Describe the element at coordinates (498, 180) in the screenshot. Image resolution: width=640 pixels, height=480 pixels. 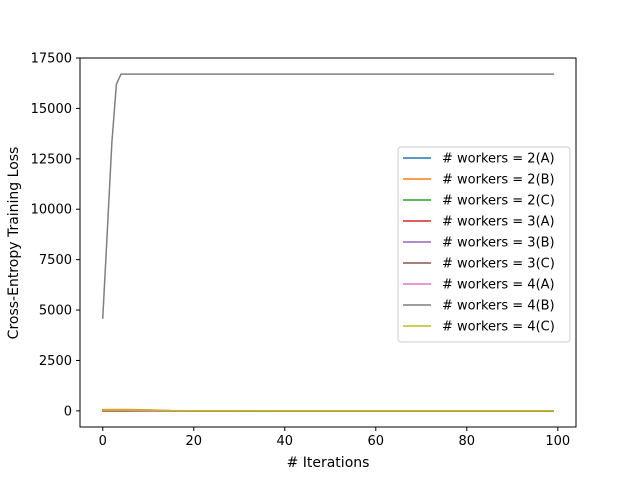
I see `legend-entry-label: # workers = 2(B)` at that location.